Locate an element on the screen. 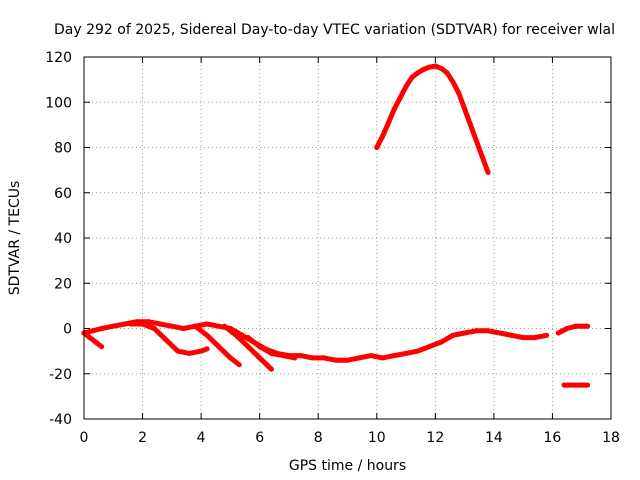 Image resolution: width=640 pixels, height=480 pixels. y-tick-label: 40 is located at coordinates (63, 239).